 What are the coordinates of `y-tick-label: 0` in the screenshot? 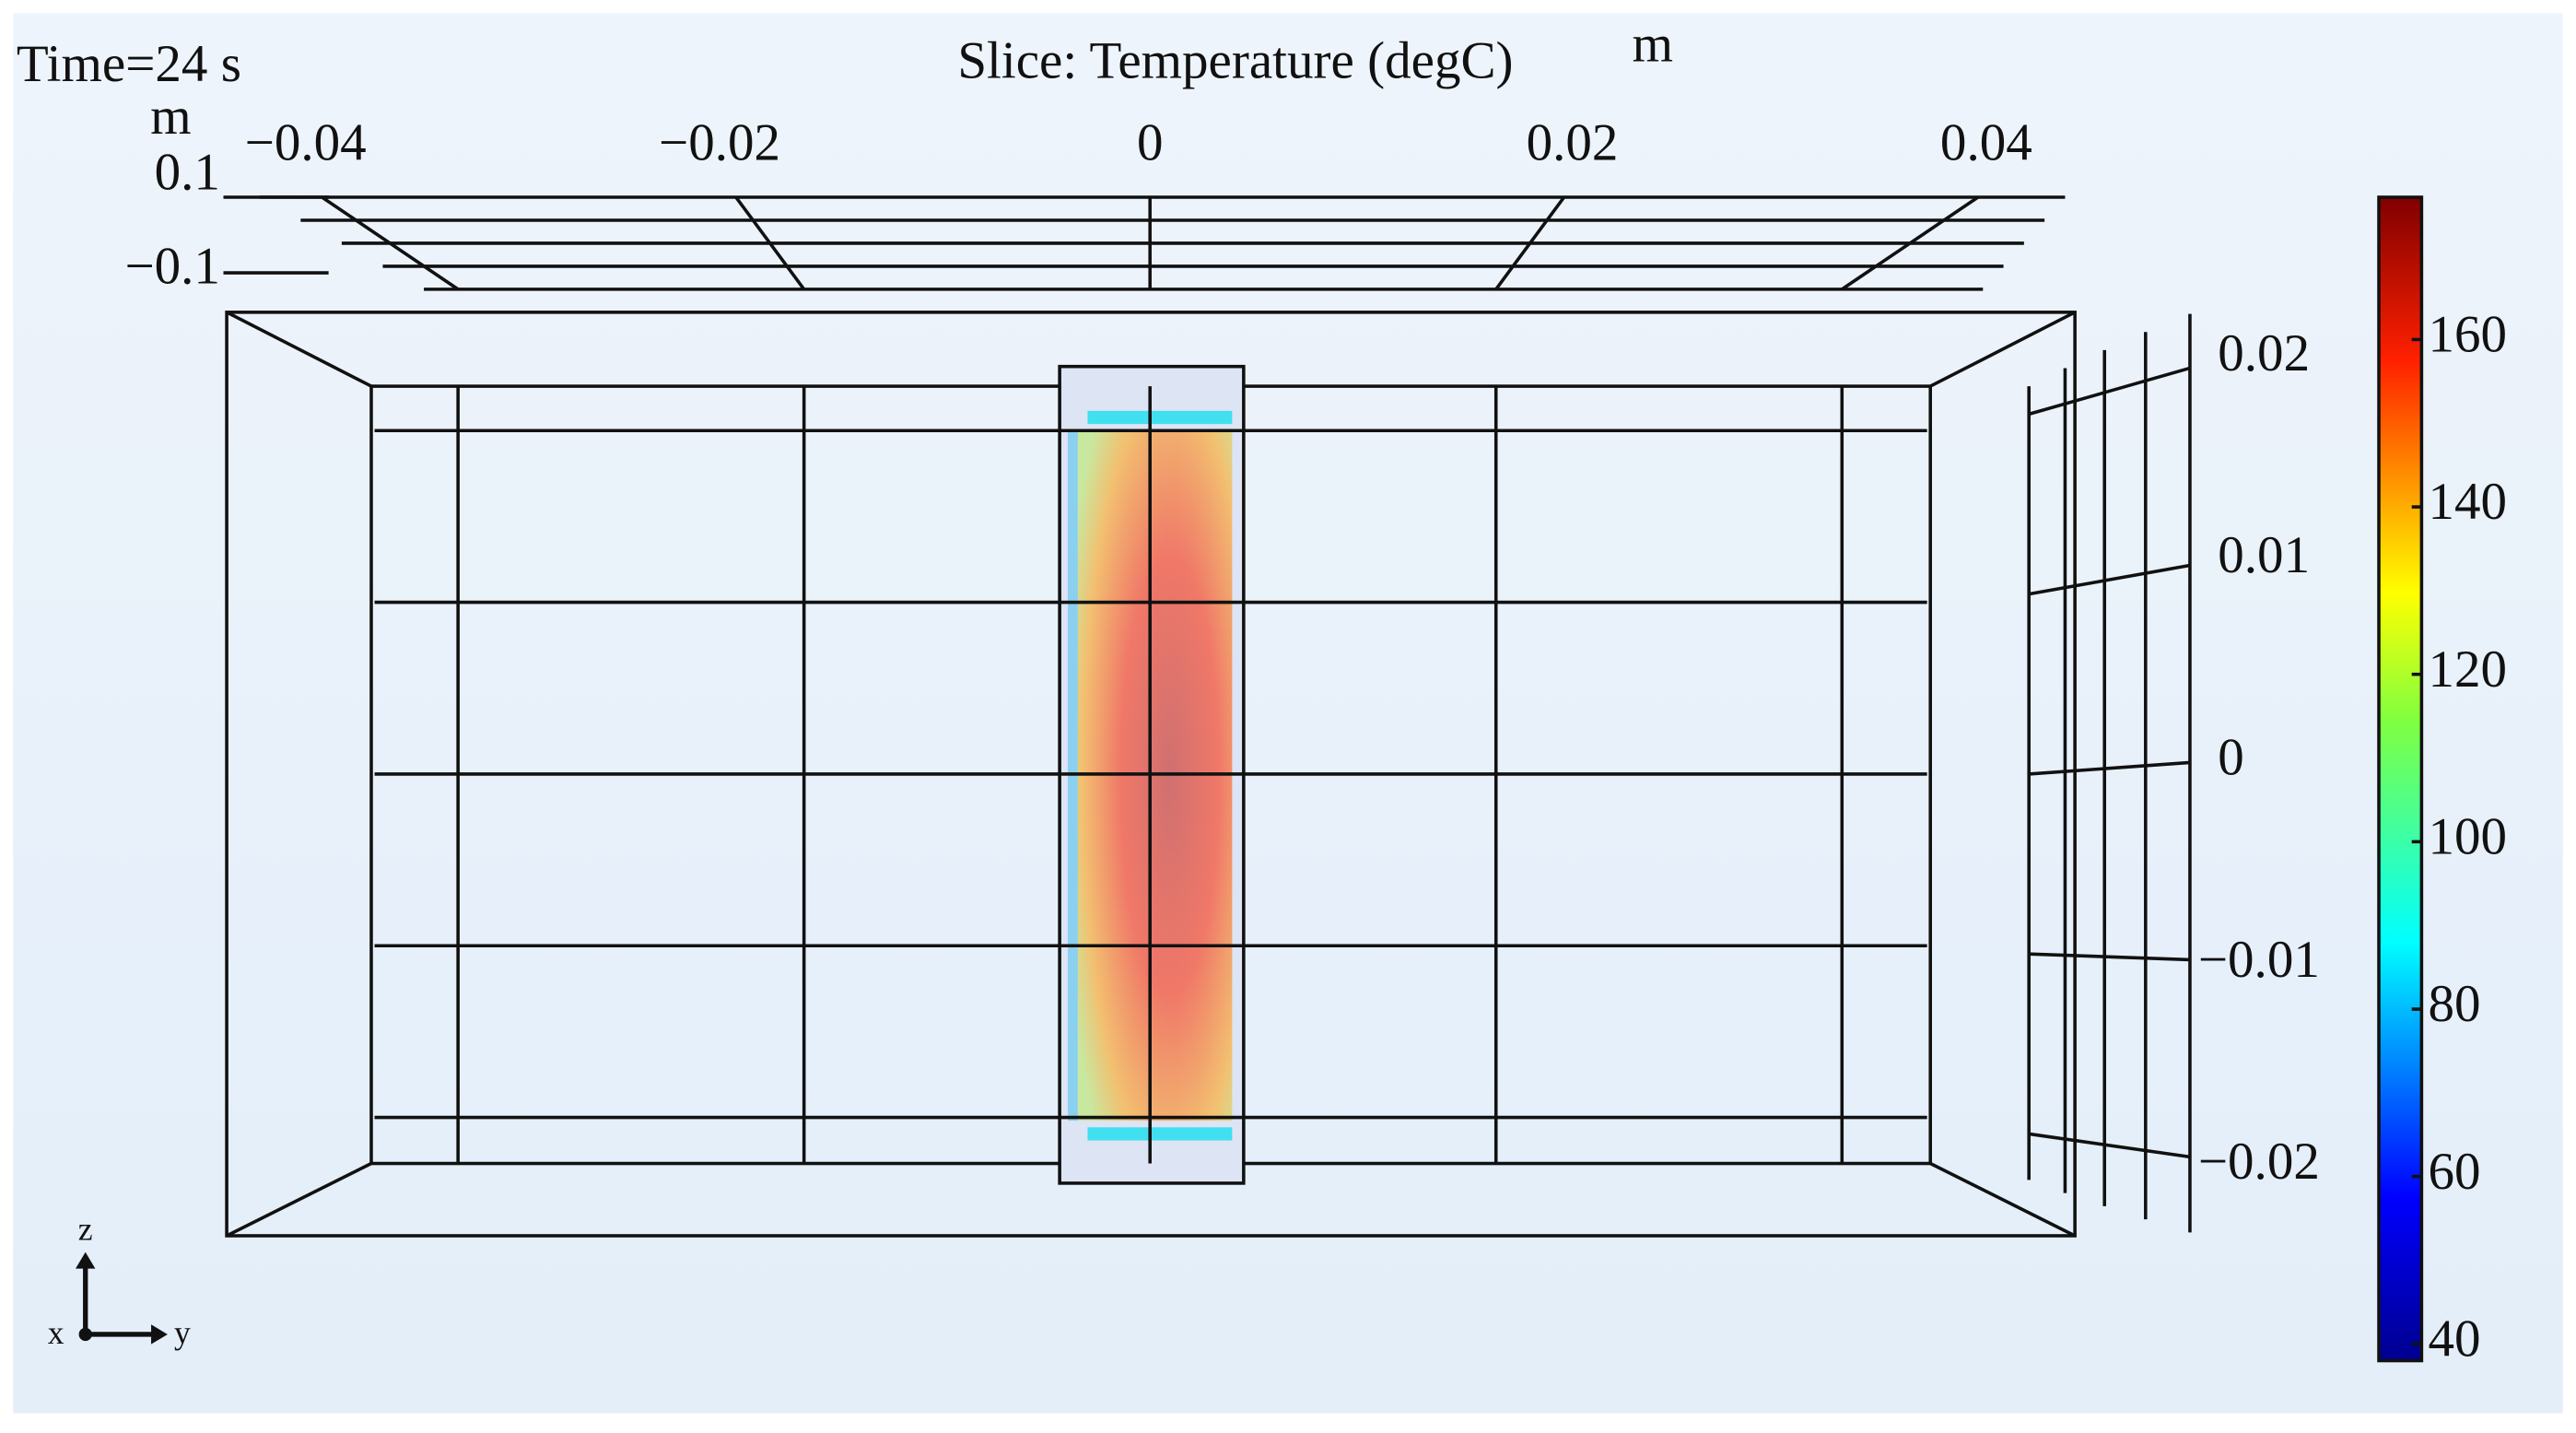 It's located at (1150, 143).